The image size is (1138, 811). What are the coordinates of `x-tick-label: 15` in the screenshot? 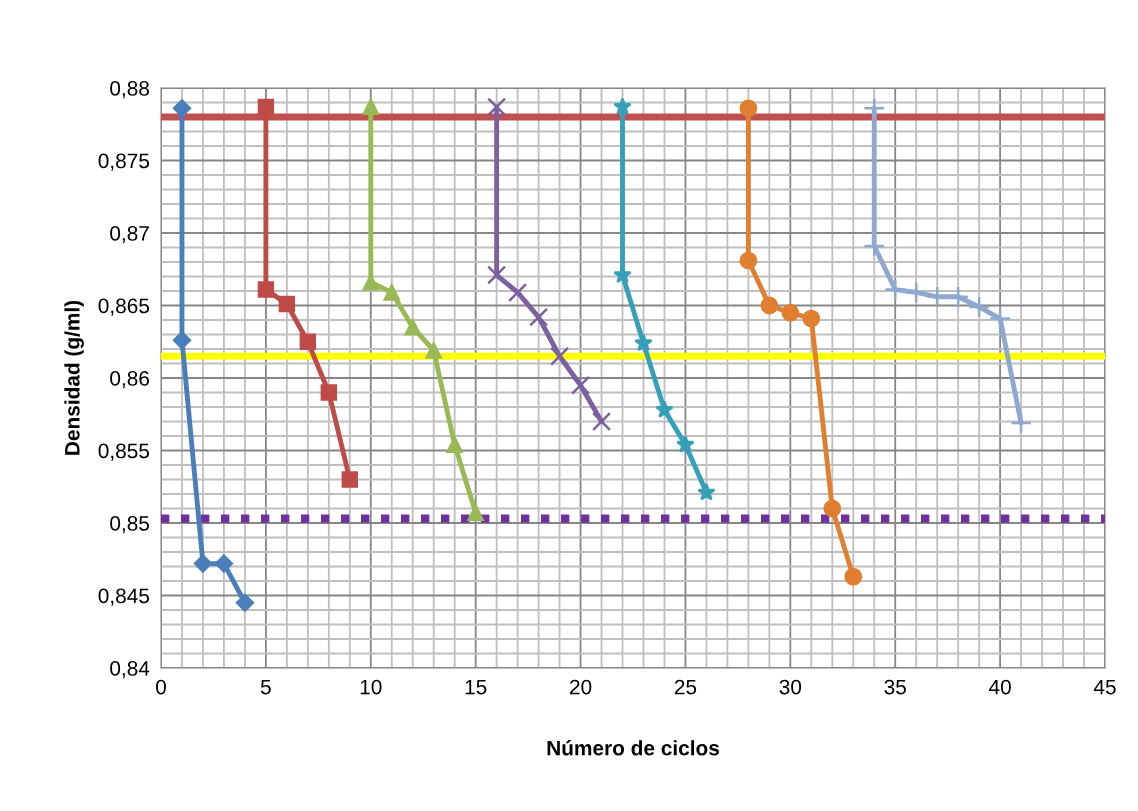 It's located at (476, 687).